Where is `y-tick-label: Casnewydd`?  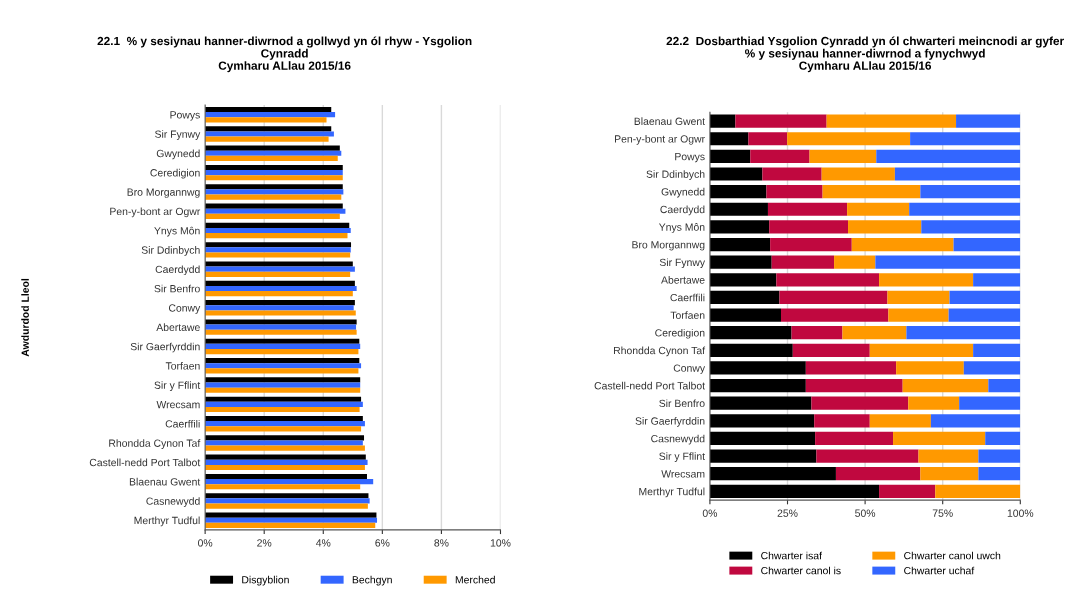
y-tick-label: Casnewydd is located at coordinates (173, 502).